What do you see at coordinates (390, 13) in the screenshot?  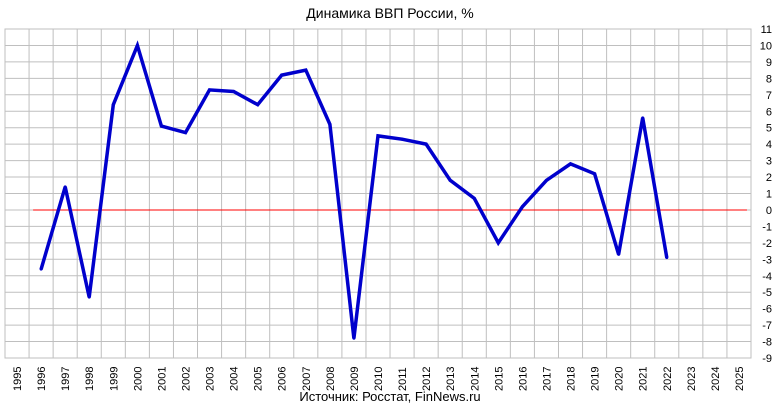 I see `chart-title: Динамика ВВП России, %` at bounding box center [390, 13].